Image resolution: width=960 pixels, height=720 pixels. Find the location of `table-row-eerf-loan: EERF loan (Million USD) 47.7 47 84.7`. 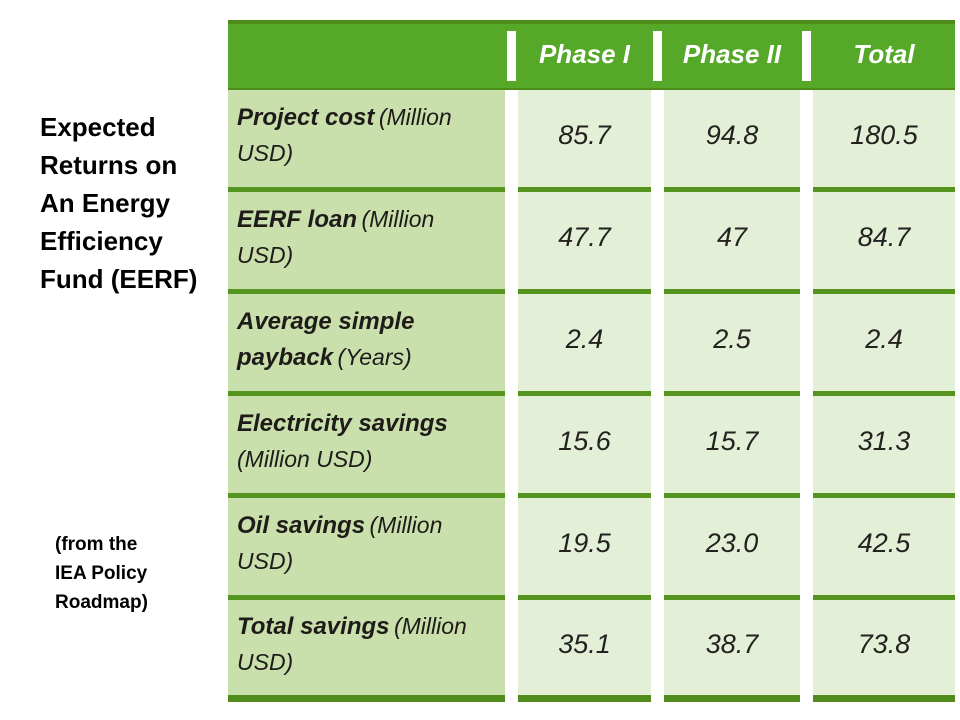

table-row-eerf-loan: EERF loan (Million USD) 47.7 47 84.7 is located at coordinates (591, 243).